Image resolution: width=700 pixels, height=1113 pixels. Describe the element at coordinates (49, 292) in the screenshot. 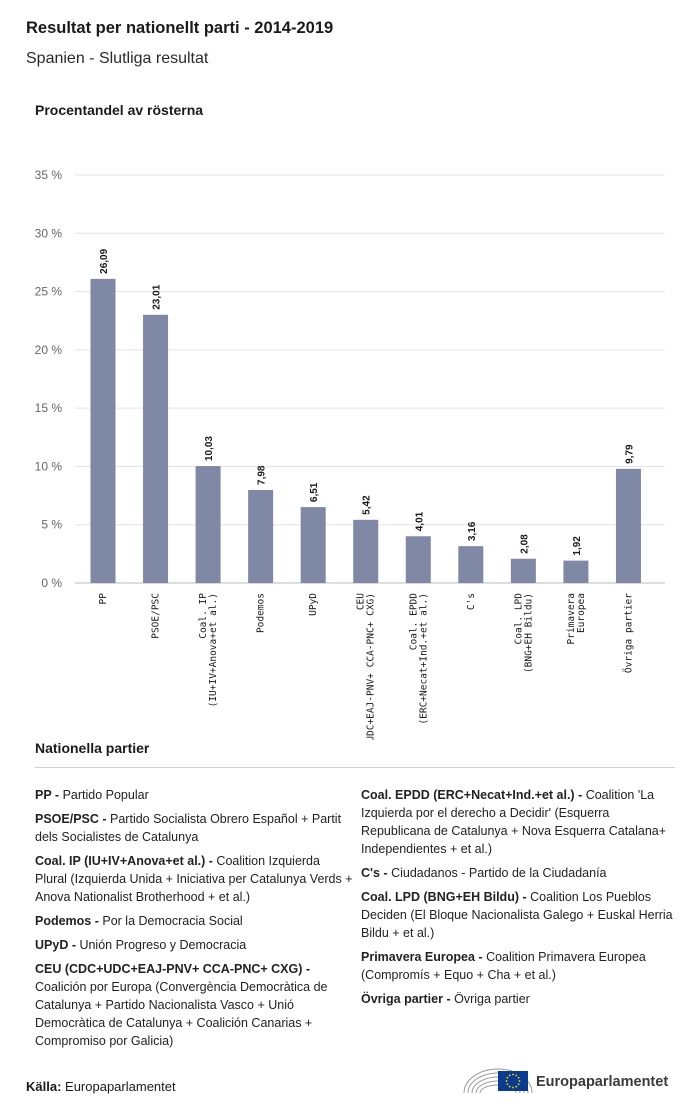

I see `y-tick-label: 25 %` at that location.